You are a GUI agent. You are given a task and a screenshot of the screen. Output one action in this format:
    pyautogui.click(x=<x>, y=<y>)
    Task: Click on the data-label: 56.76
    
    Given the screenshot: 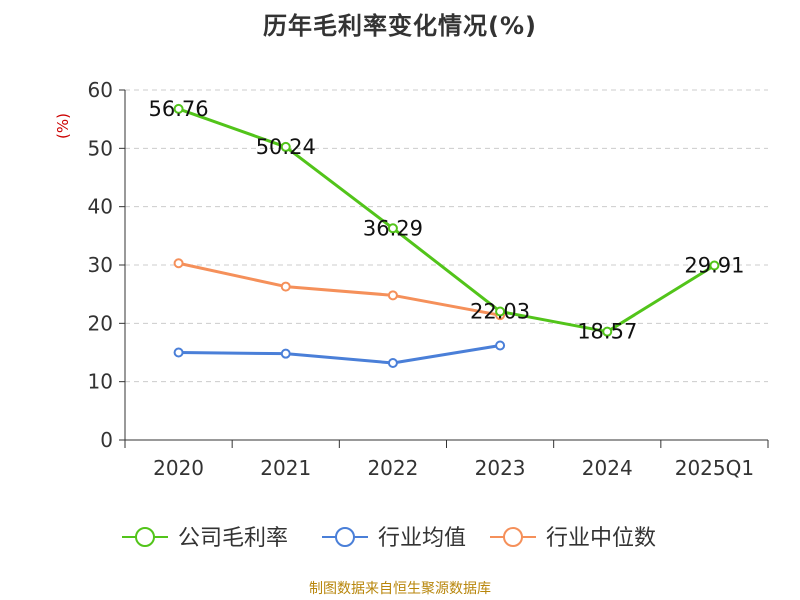 What is the action you would take?
    pyautogui.click(x=179, y=109)
    